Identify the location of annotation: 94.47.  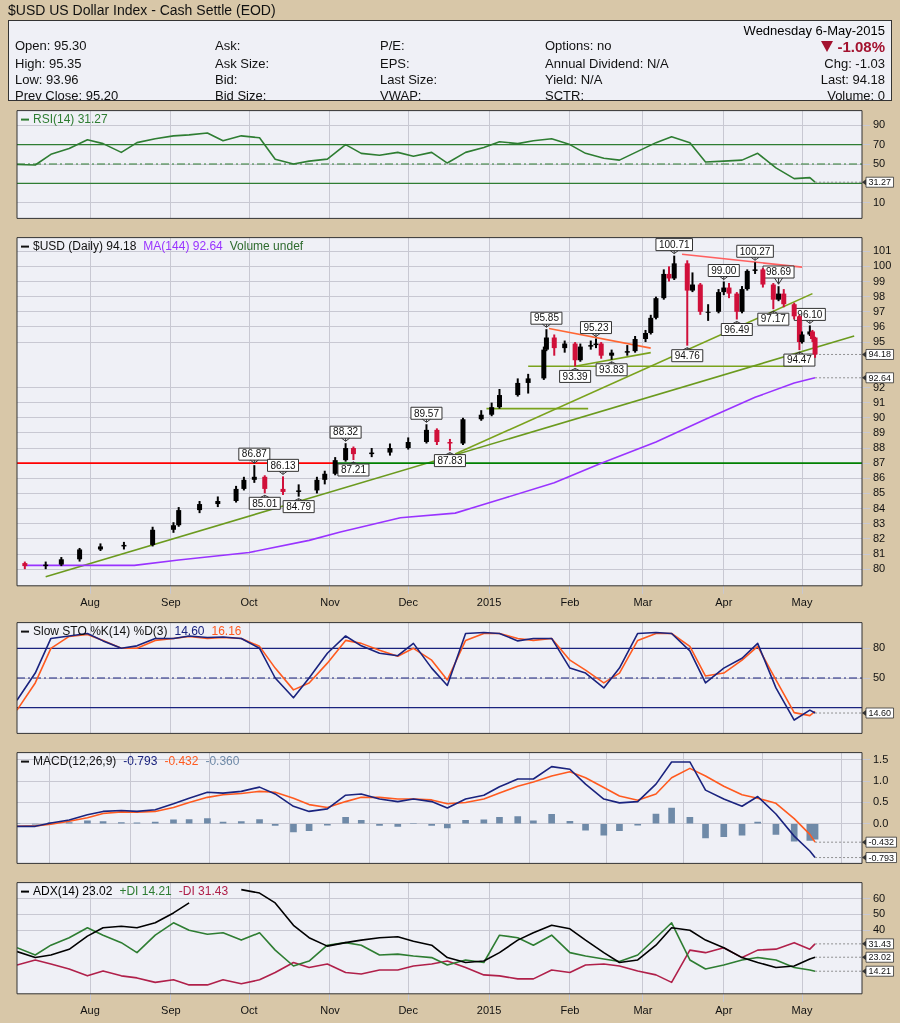
(799, 360).